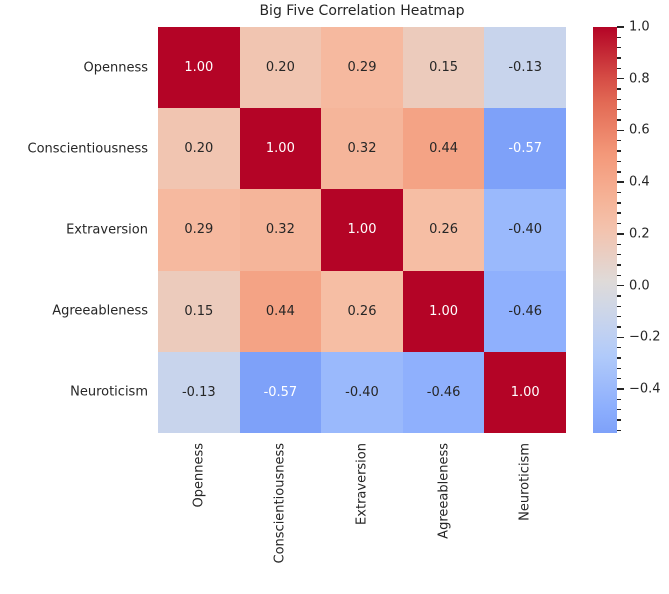 This screenshot has height=594, width=669. I want to click on colorbar-tick-label: 0.0, so click(639, 286).